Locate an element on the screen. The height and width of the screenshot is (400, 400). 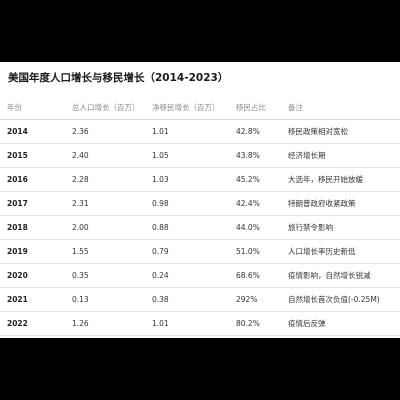
cell-total-growth: 2.36 is located at coordinates (112, 131).